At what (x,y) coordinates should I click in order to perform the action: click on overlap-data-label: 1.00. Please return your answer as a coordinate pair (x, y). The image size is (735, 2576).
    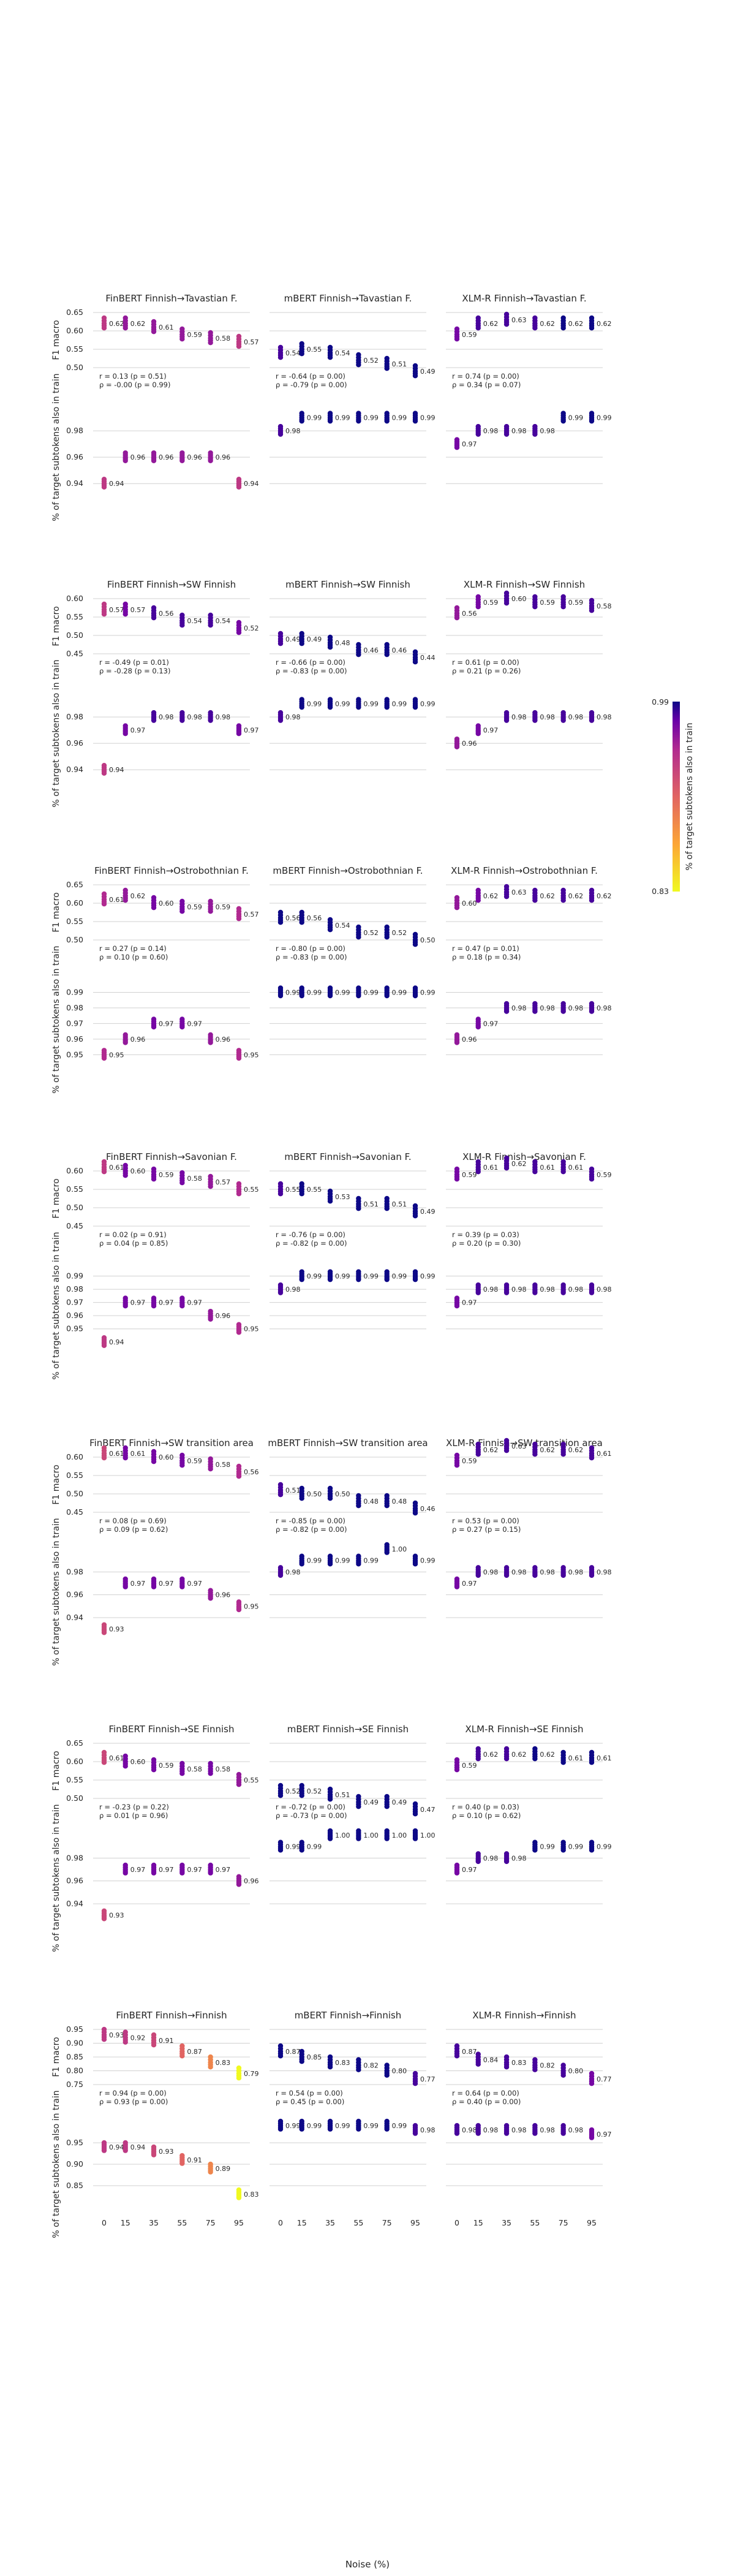
    Looking at the image, I should click on (371, 1835).